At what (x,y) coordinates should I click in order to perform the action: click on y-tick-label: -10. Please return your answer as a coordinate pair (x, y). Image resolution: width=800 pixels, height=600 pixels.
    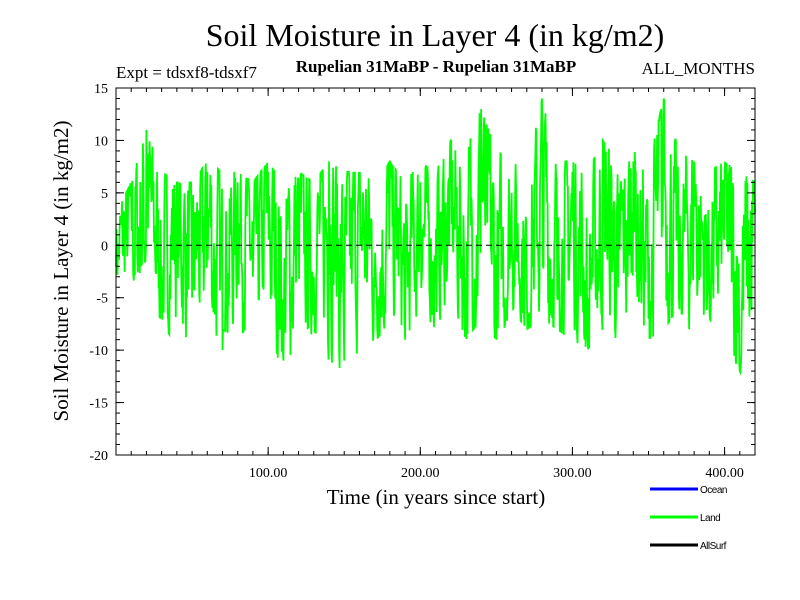
    Looking at the image, I should click on (98, 351).